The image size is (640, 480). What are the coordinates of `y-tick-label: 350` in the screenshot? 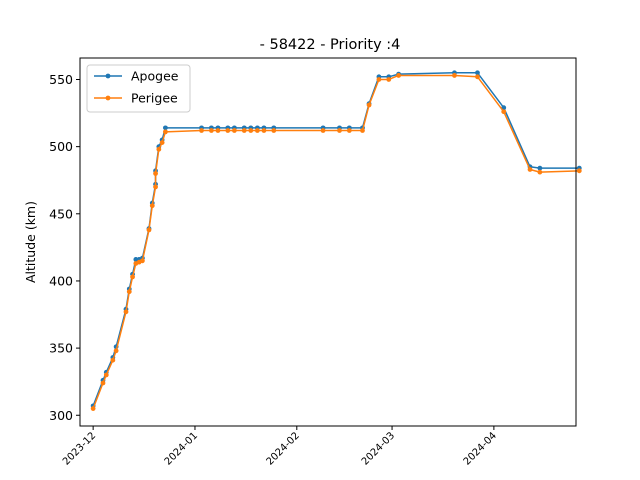 It's located at (61, 348).